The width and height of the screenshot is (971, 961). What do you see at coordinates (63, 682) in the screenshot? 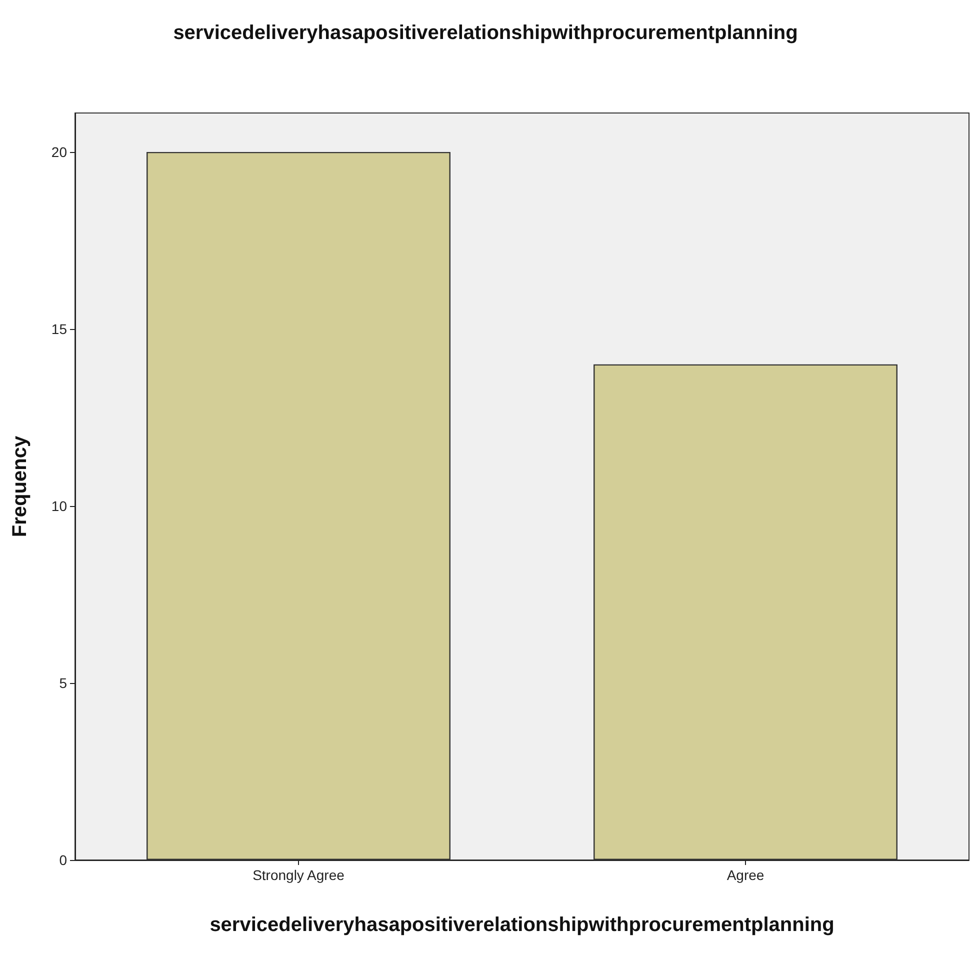
I see `y-tick-label: 5` at bounding box center [63, 682].